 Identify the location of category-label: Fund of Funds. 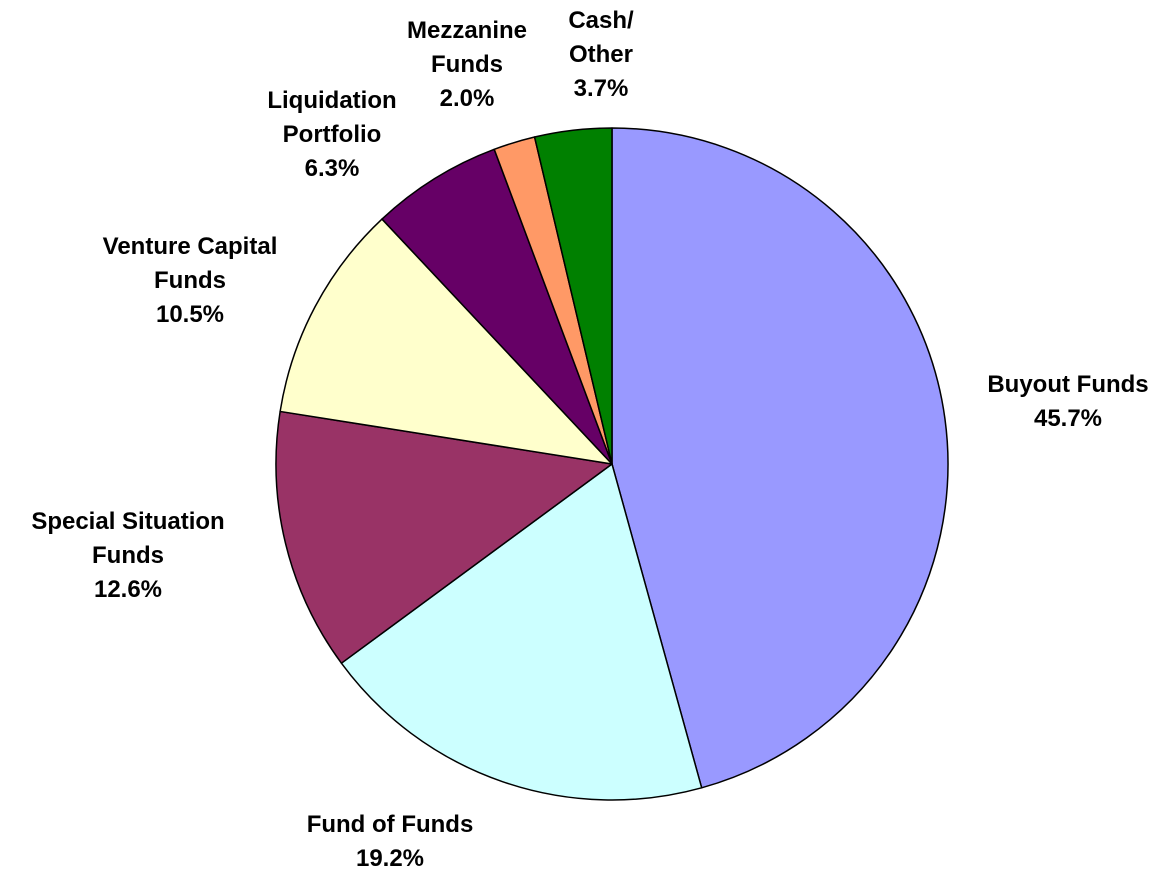
(390, 824).